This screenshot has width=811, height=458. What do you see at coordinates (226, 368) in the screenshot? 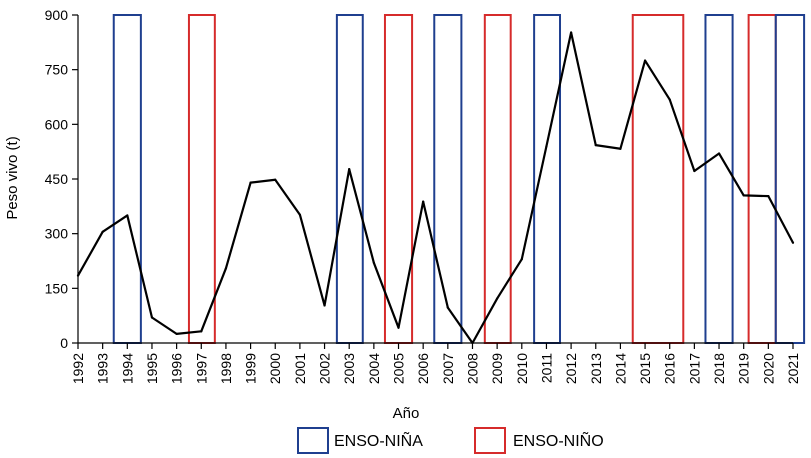
I see `x-tick-label: 1998` at bounding box center [226, 368].